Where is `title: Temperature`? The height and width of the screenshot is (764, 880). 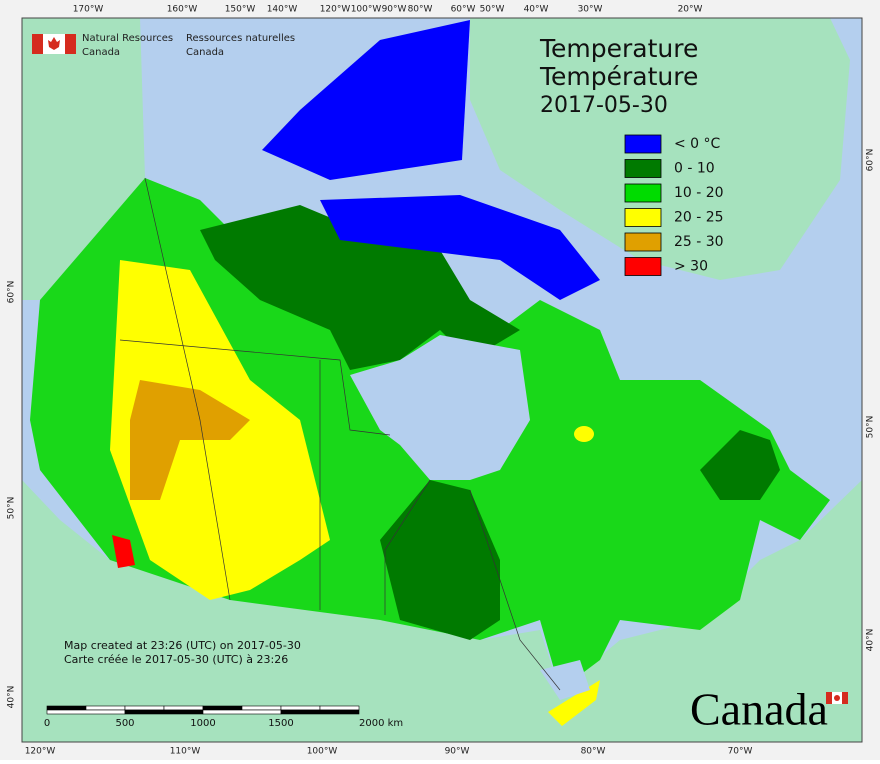
title: Temperature is located at coordinates (618, 48).